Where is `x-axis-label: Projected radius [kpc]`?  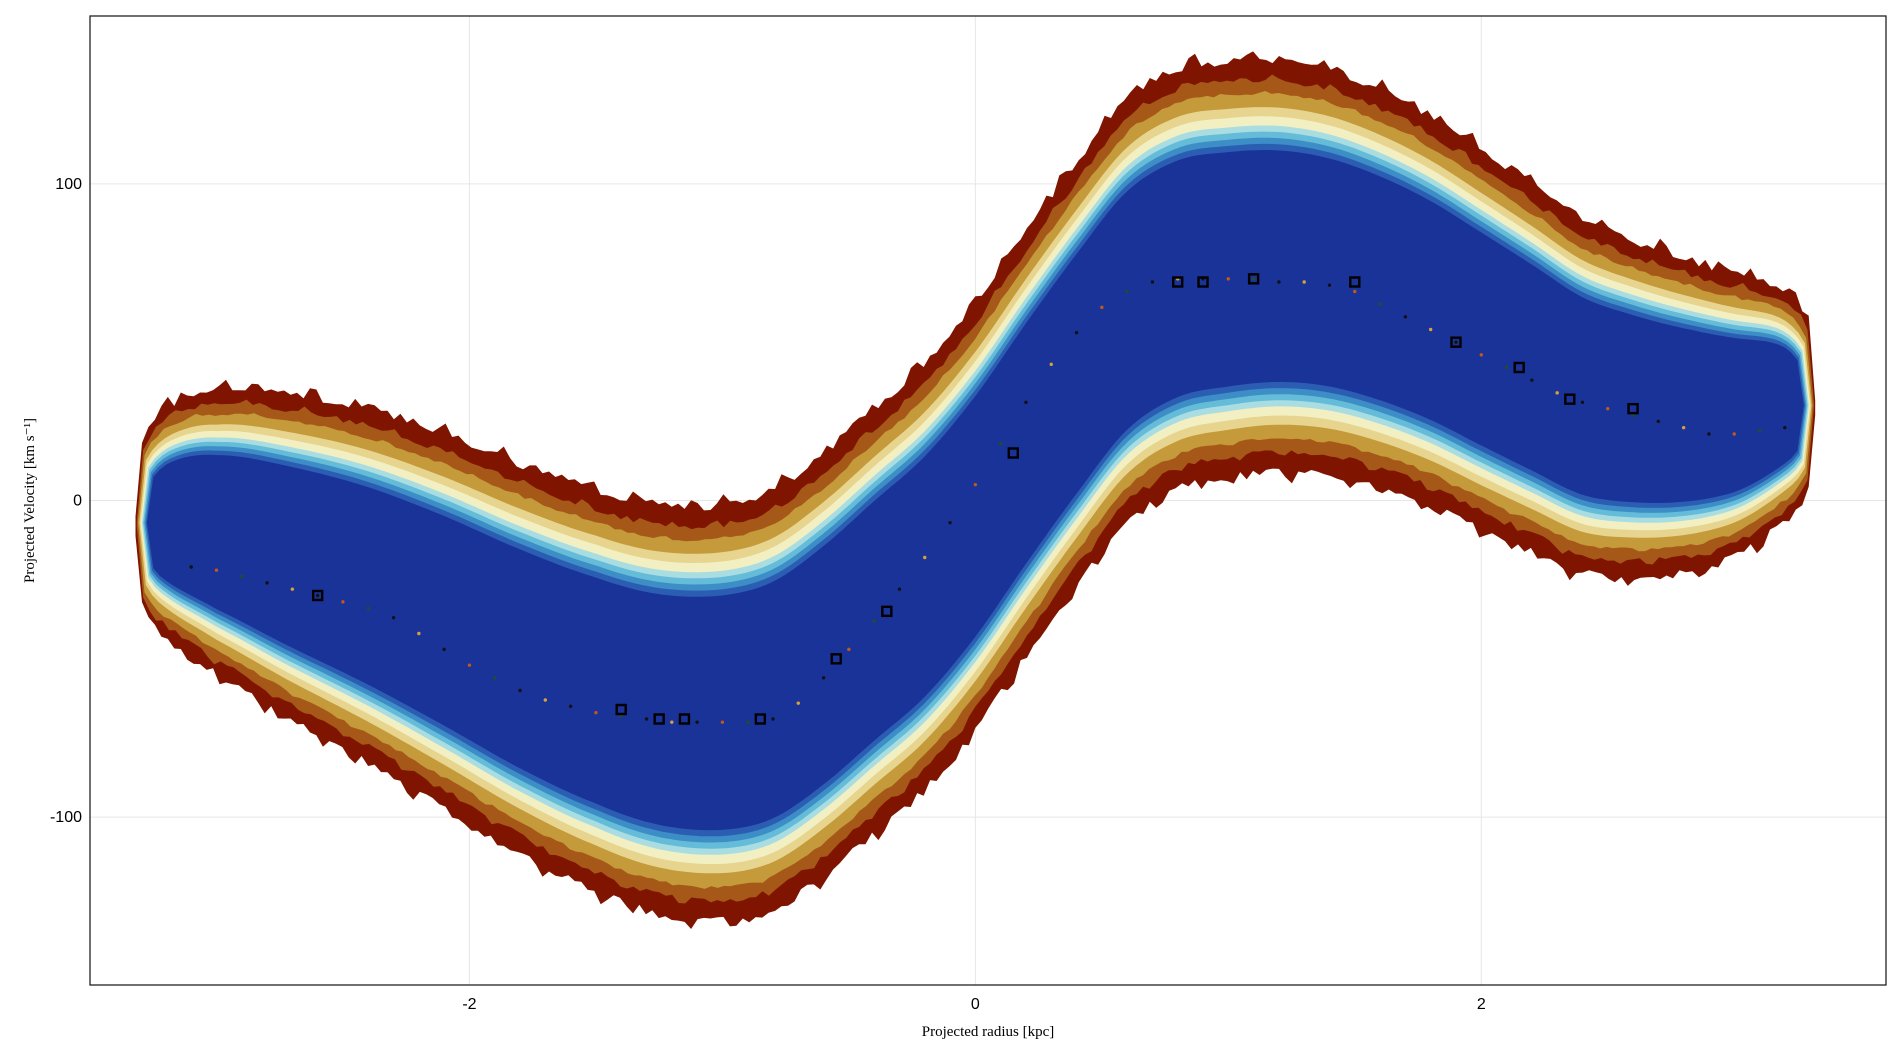 x-axis-label: Projected radius [kpc] is located at coordinates (988, 1032).